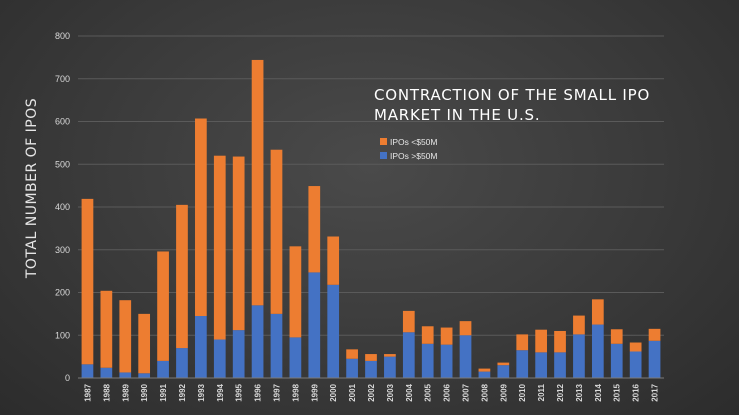  Describe the element at coordinates (352, 392) in the screenshot. I see `x-tick-label: 2001` at that location.